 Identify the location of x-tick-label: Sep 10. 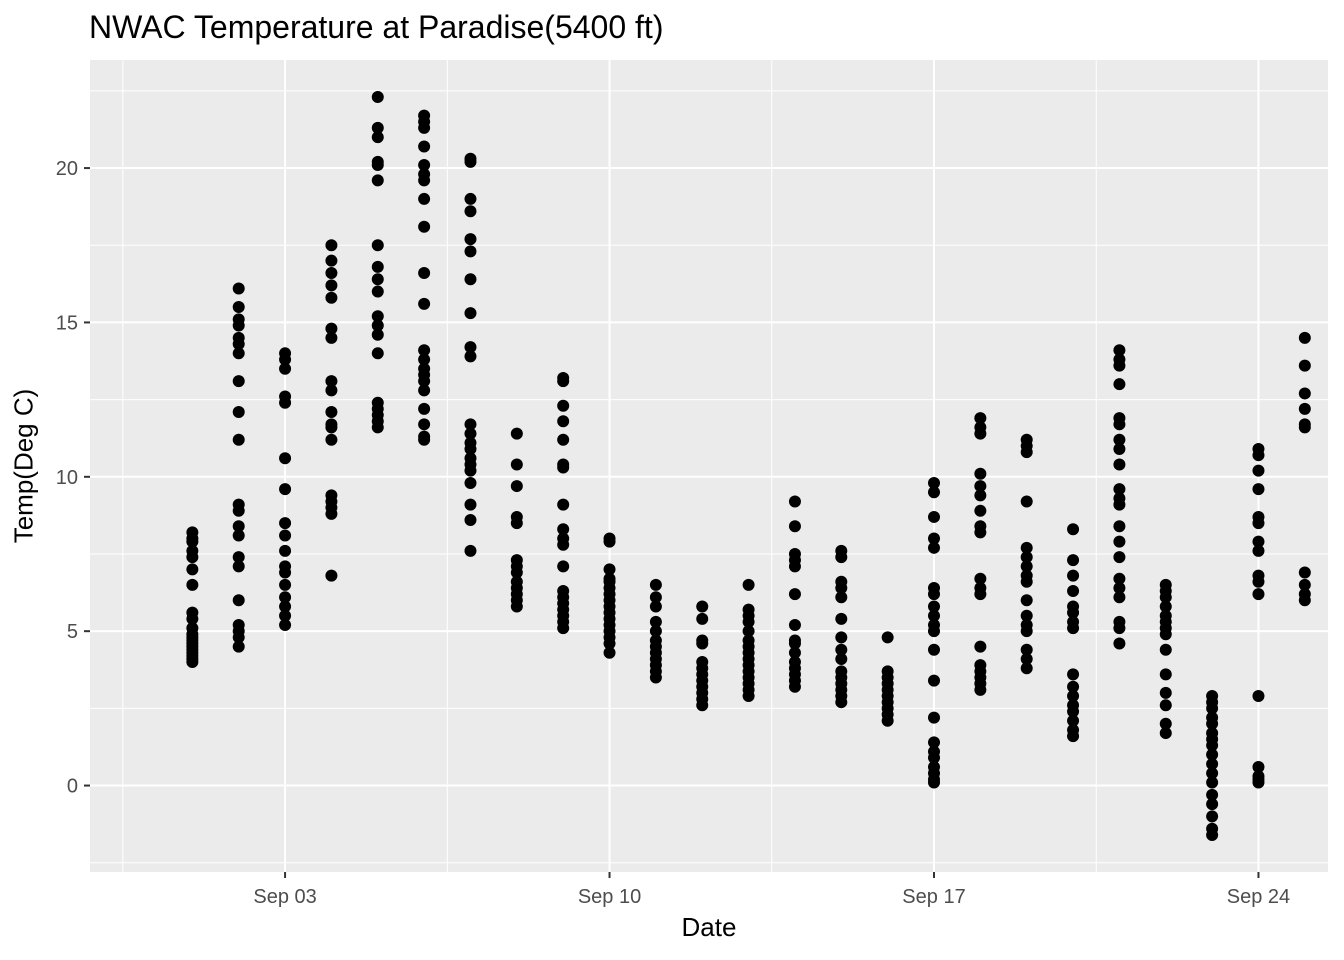
(609, 897).